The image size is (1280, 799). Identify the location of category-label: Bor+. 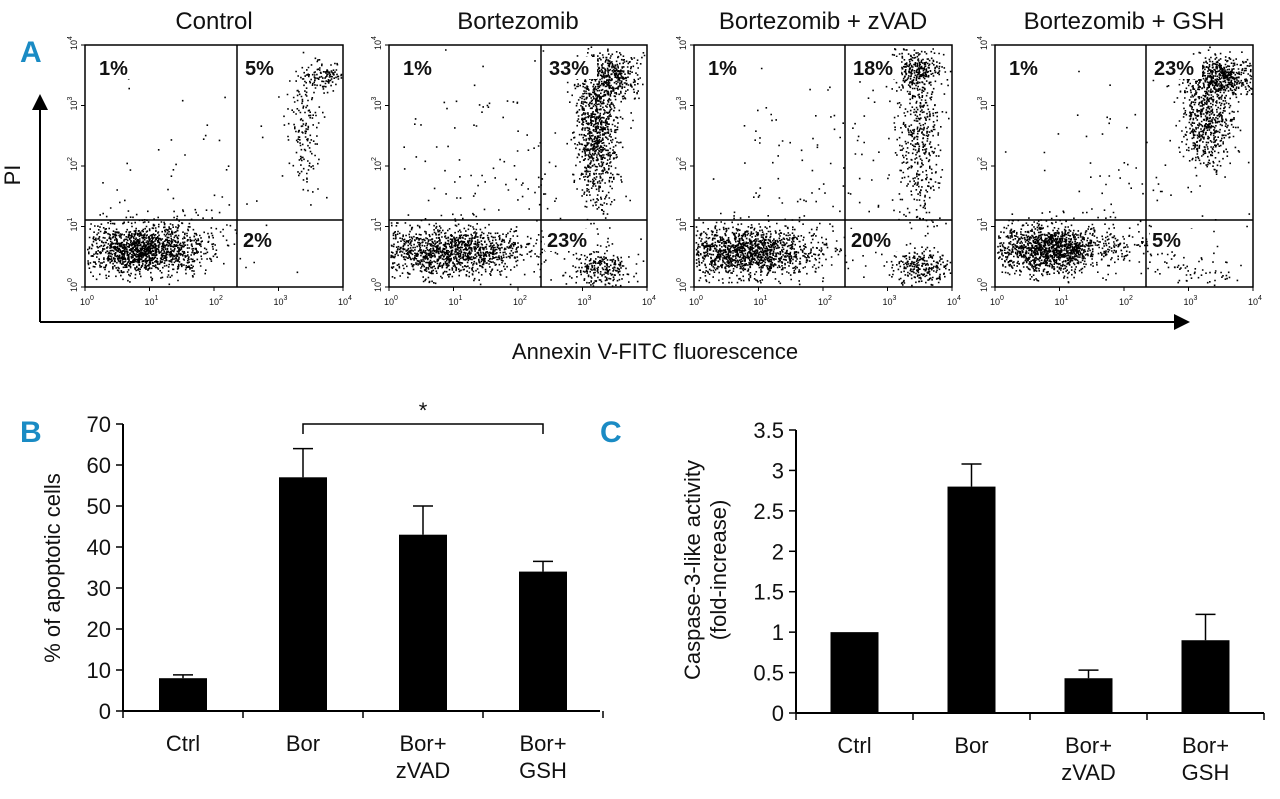
(1205, 745).